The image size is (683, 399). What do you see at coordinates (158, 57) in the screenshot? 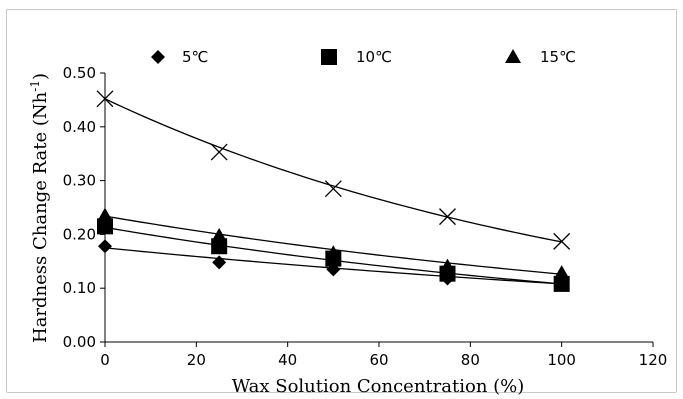
I see `legend-marker-diamond` at bounding box center [158, 57].